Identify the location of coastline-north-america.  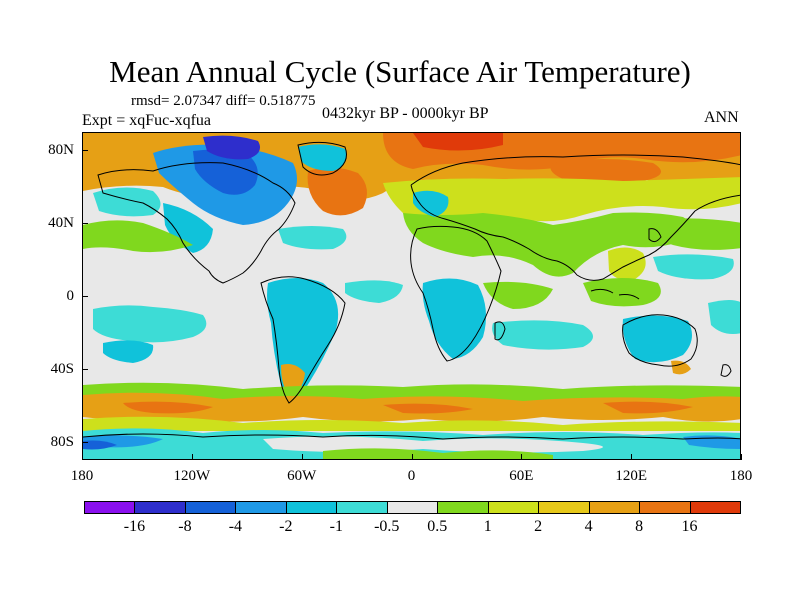
(196, 223).